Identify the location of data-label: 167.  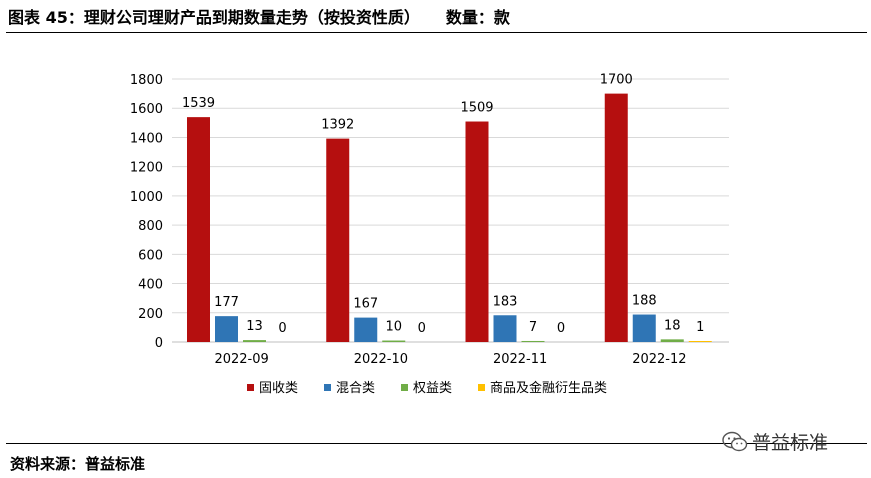
(365, 304).